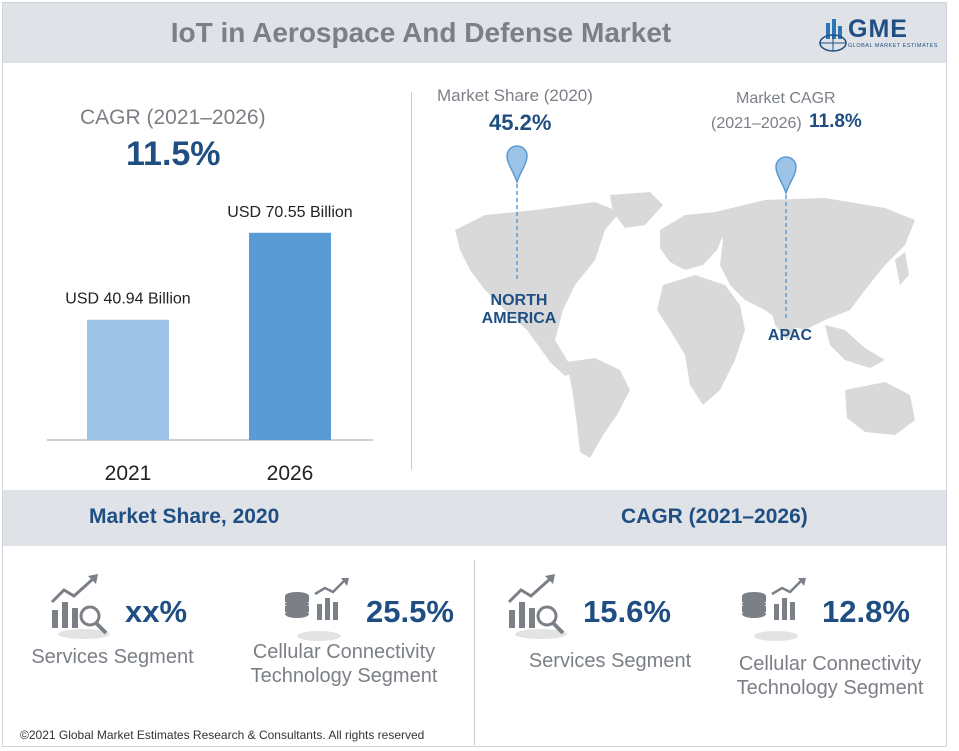 The image size is (959, 751). What do you see at coordinates (815, 264) in the screenshot?
I see `asia-shape` at bounding box center [815, 264].